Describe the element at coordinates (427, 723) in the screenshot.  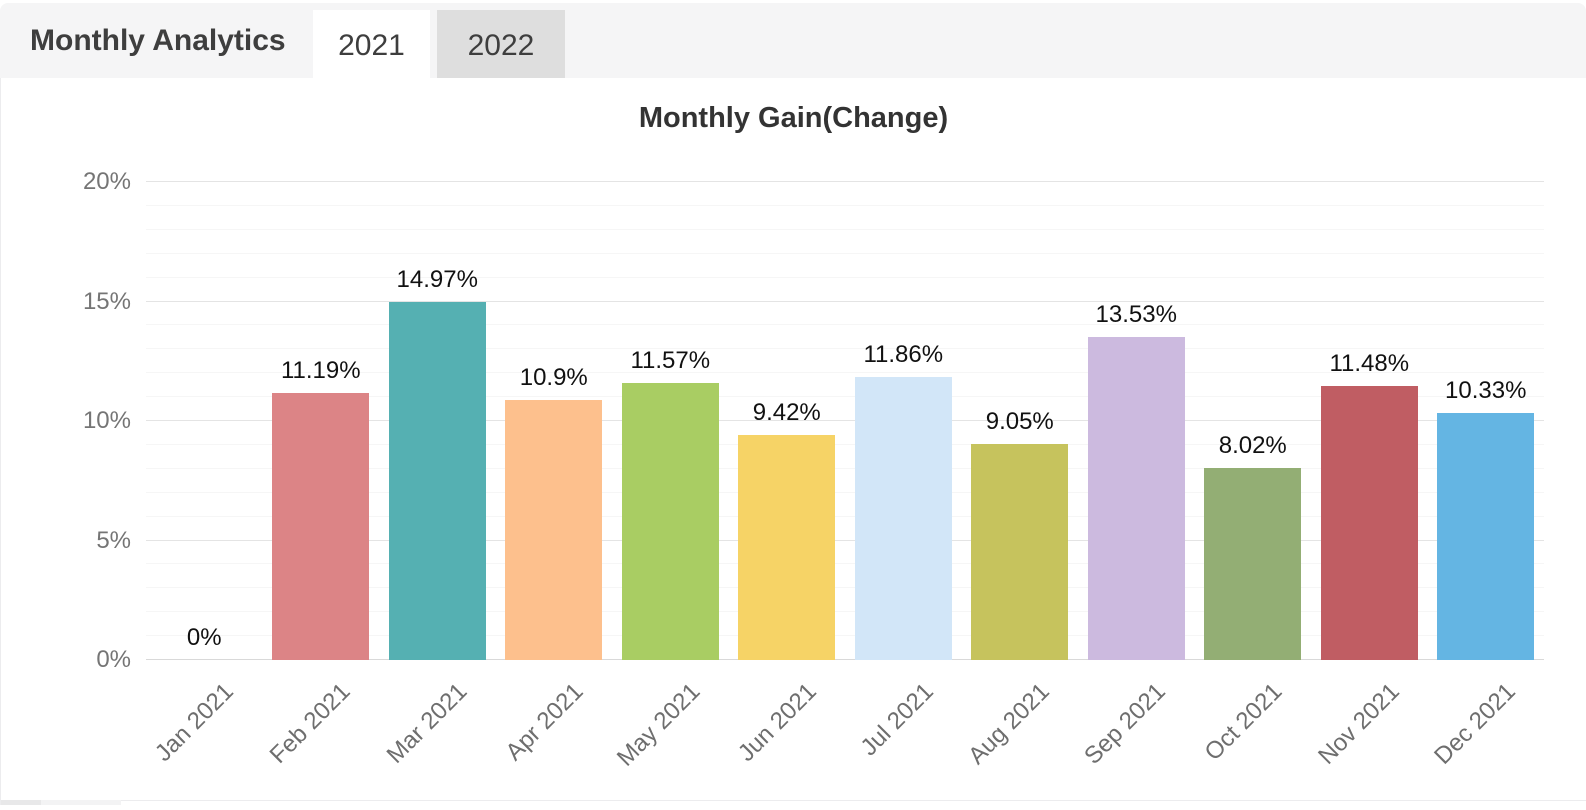
I see `x-axis-tick-label: Mar 2021` at that location.